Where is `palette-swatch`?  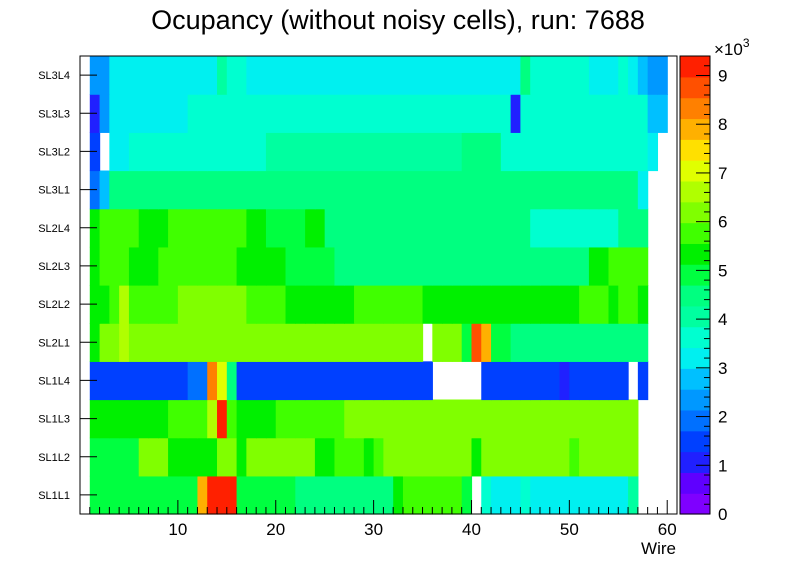 palette-swatch is located at coordinates (695, 296).